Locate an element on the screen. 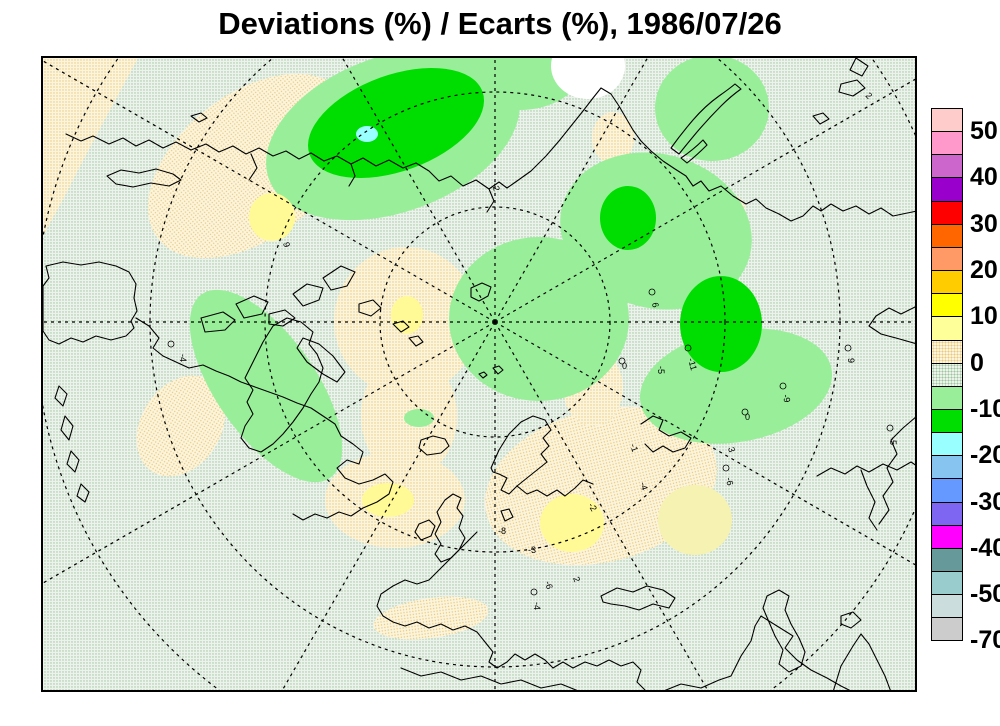 The image size is (1000, 726). colorbar-tick-label: -40 is located at coordinates (985, 547).